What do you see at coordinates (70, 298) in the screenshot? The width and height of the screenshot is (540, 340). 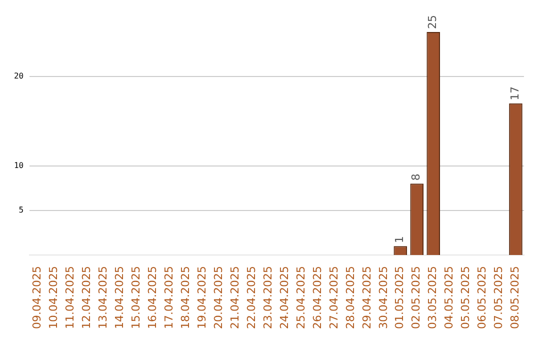 I see `x-tick-label: 11.04.2025` at bounding box center [70, 298].